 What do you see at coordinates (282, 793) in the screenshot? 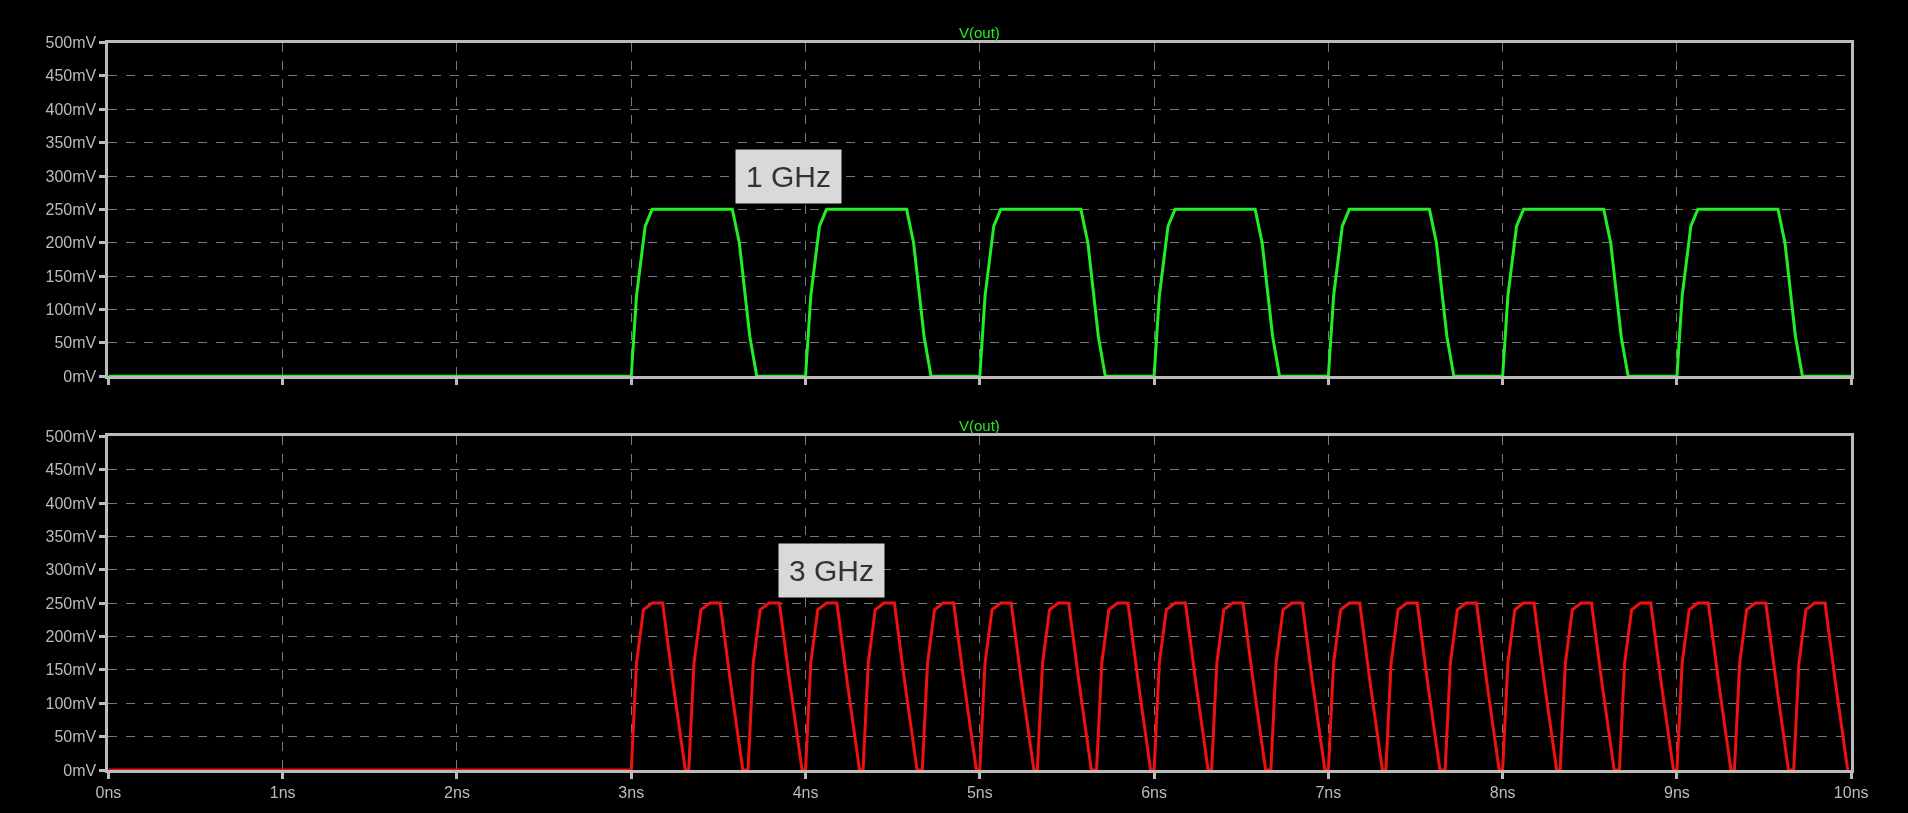
I see `x-tick-label: 1ns` at bounding box center [282, 793].